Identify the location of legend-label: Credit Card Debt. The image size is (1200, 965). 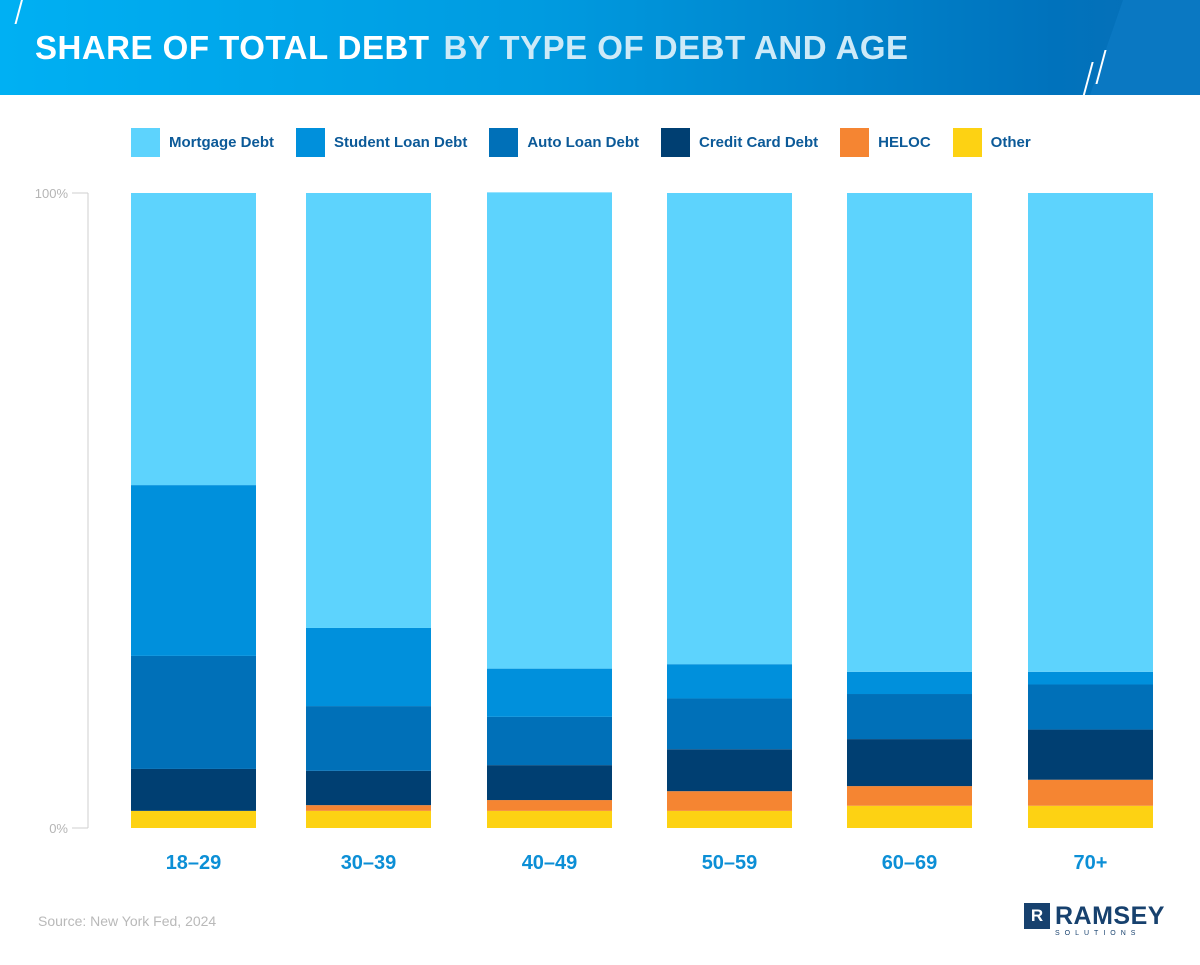
(758, 142).